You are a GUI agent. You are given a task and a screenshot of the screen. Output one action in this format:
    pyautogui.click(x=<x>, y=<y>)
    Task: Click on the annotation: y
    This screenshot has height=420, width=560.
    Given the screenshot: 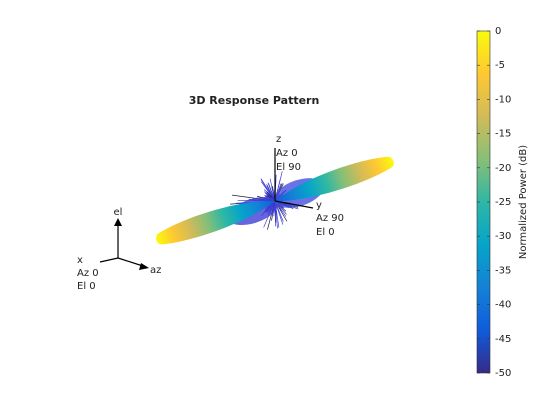 What is the action you would take?
    pyautogui.click(x=319, y=205)
    